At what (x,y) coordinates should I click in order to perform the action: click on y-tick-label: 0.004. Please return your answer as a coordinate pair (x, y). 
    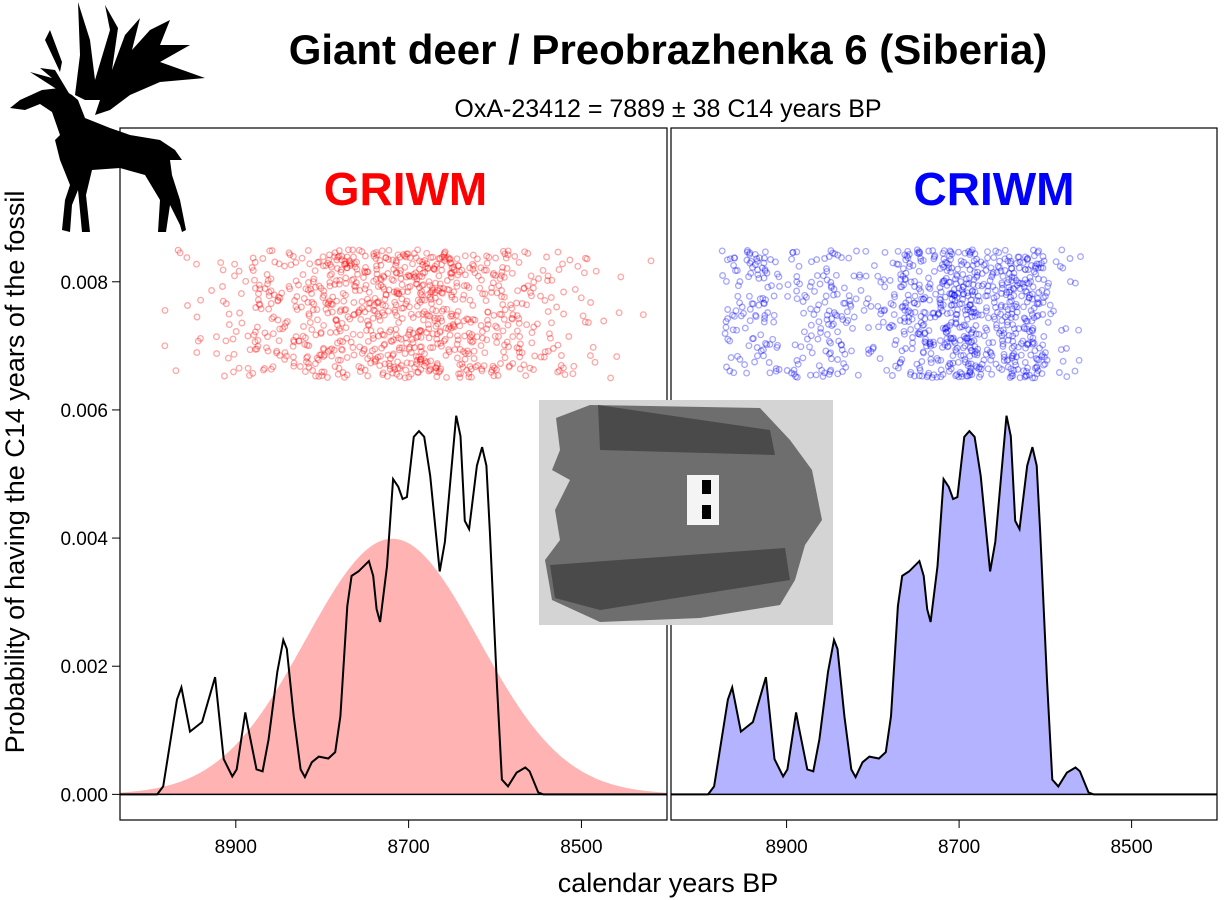
    Looking at the image, I should click on (84, 539).